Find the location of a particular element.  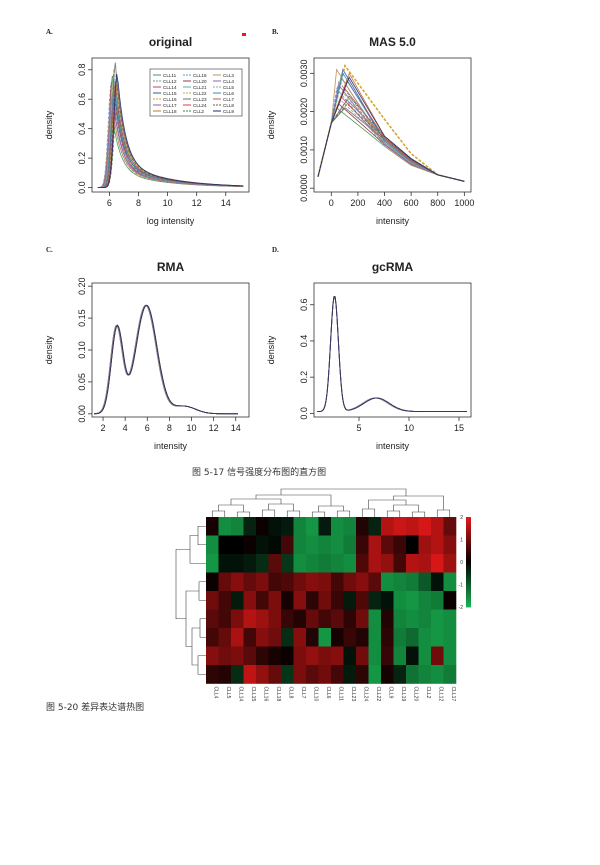

column-label: CLL9 is located at coordinates (390, 693).